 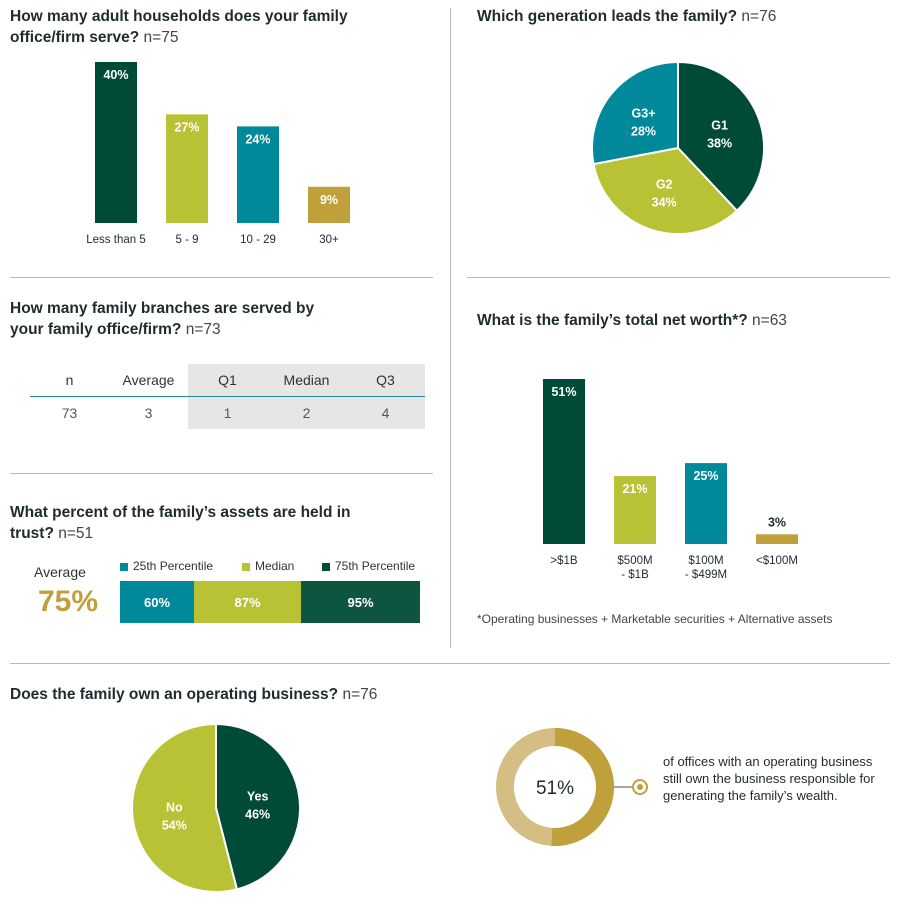 What do you see at coordinates (258, 797) in the screenshot?
I see `pie-label-0: Yes` at bounding box center [258, 797].